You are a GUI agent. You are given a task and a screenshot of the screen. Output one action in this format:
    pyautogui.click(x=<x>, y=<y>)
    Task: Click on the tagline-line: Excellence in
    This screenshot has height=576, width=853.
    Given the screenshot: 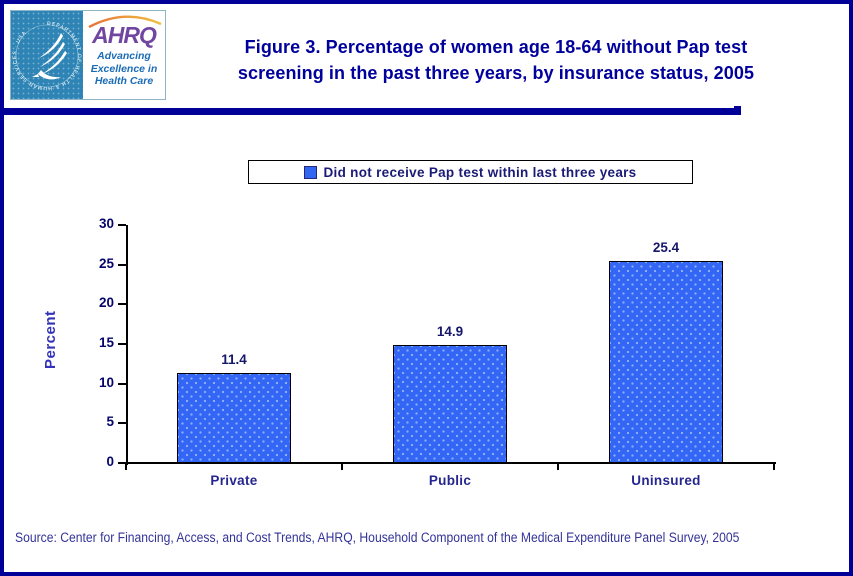 What is the action you would take?
    pyautogui.click(x=124, y=68)
    